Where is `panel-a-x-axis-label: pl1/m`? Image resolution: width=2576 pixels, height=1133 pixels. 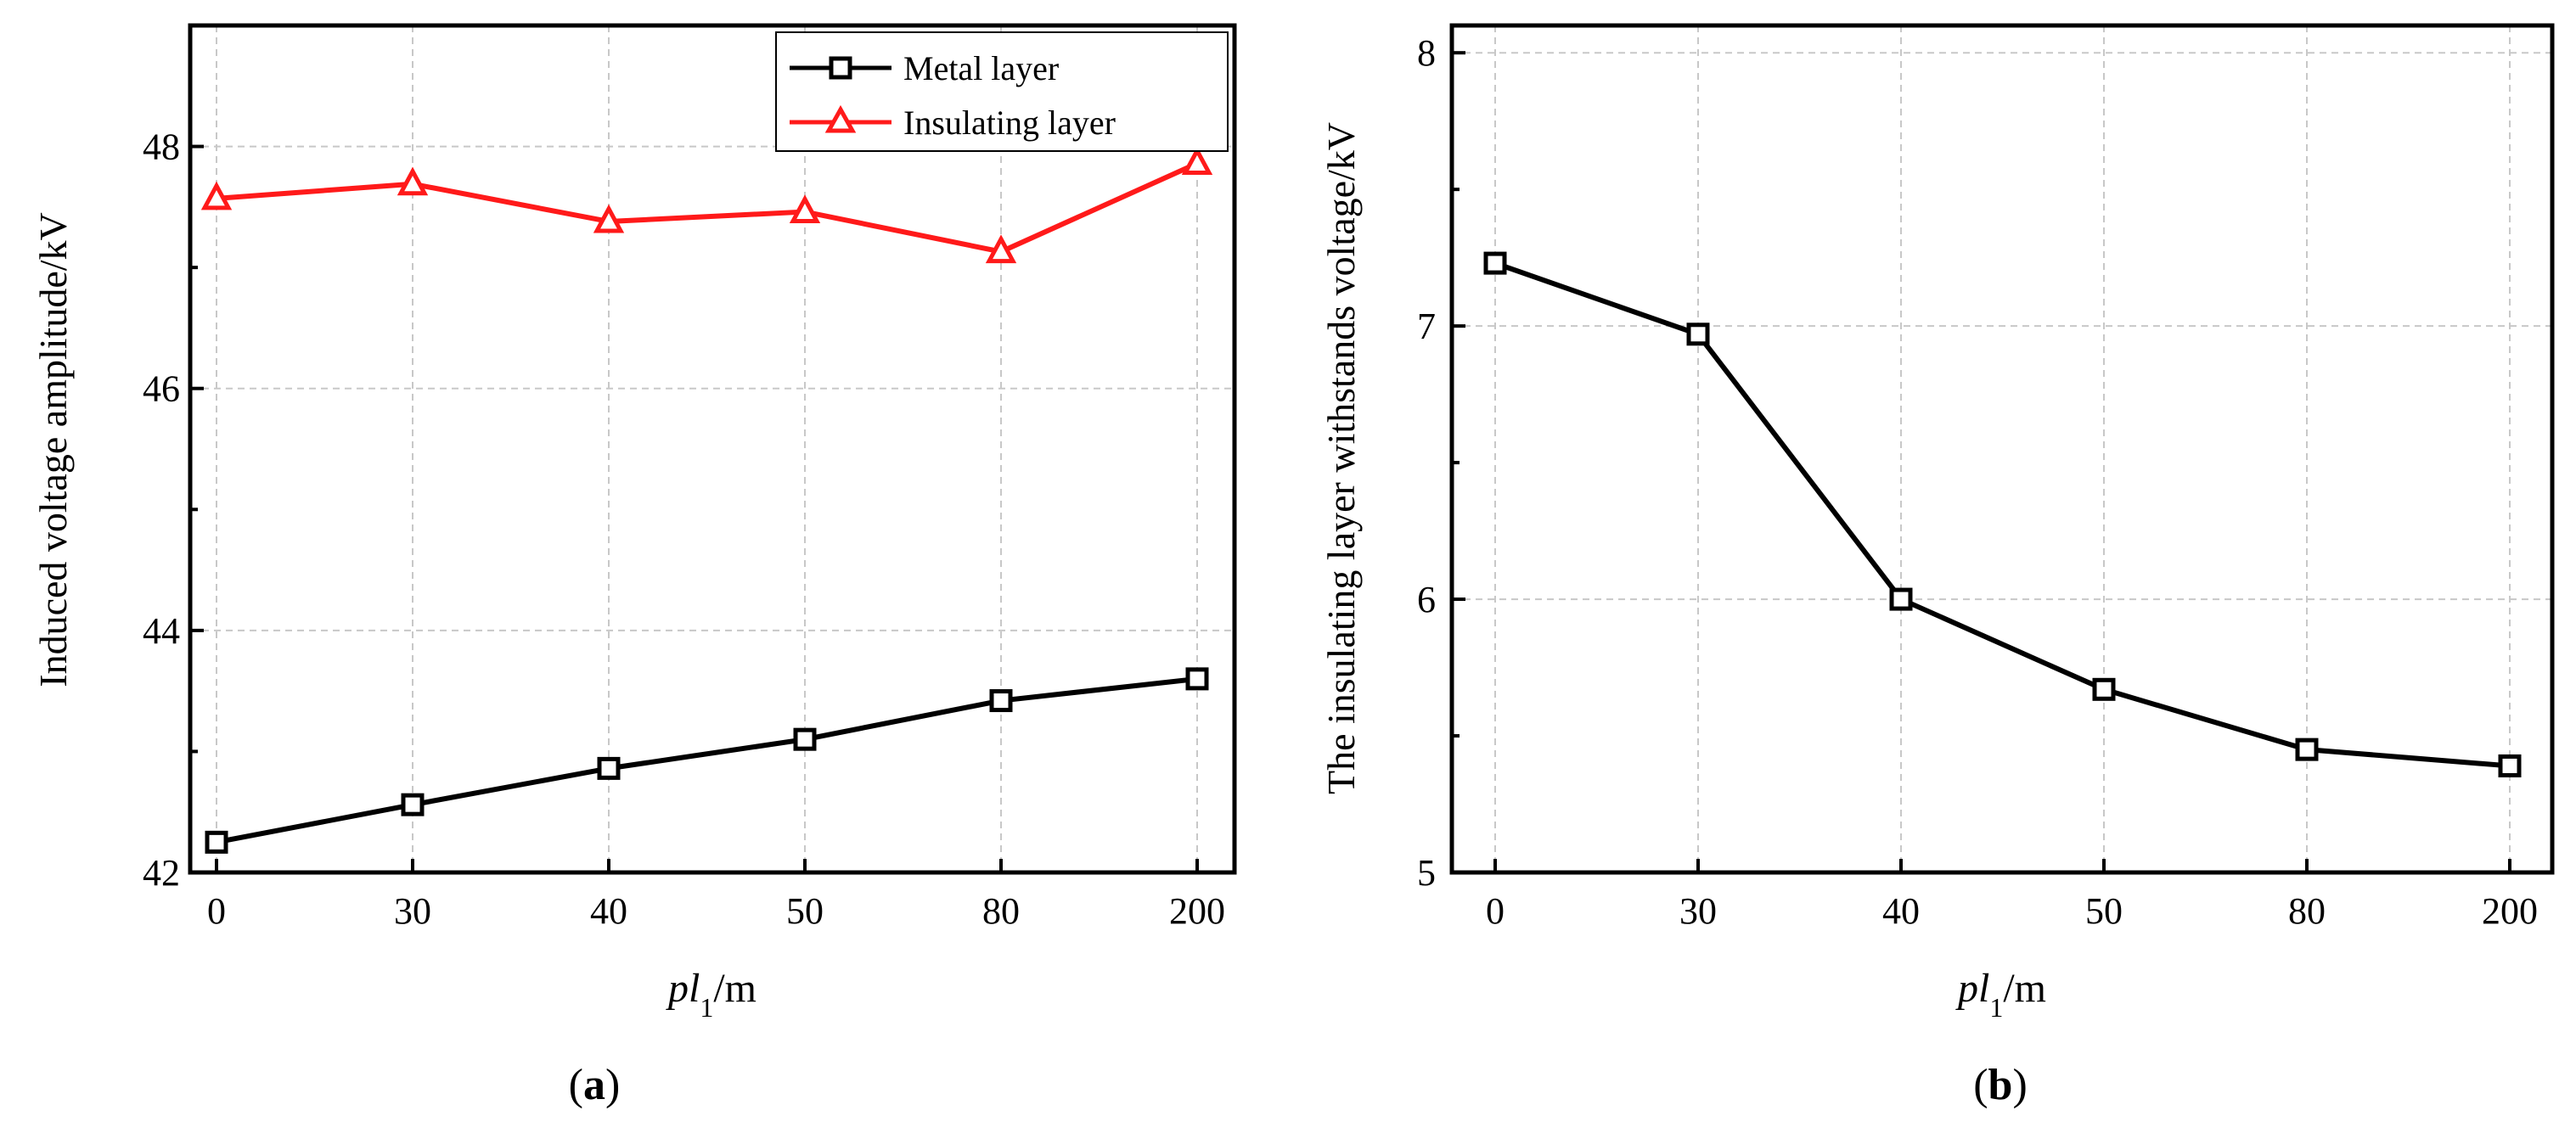
panel-a-x-axis-label: pl1/m is located at coordinates (711, 995).